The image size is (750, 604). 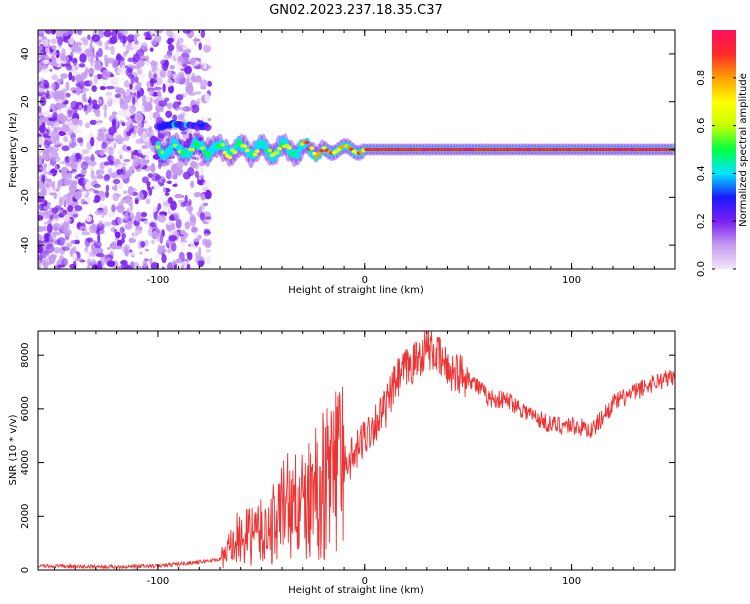 I want to click on colorbar-tick-label: 0.4, so click(x=701, y=173).